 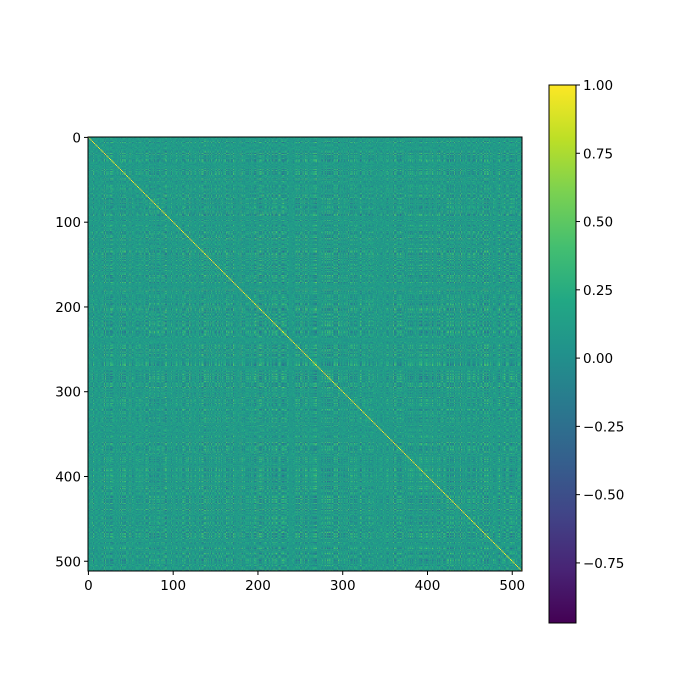 I want to click on y-tick-label: 400, so click(x=68, y=477).